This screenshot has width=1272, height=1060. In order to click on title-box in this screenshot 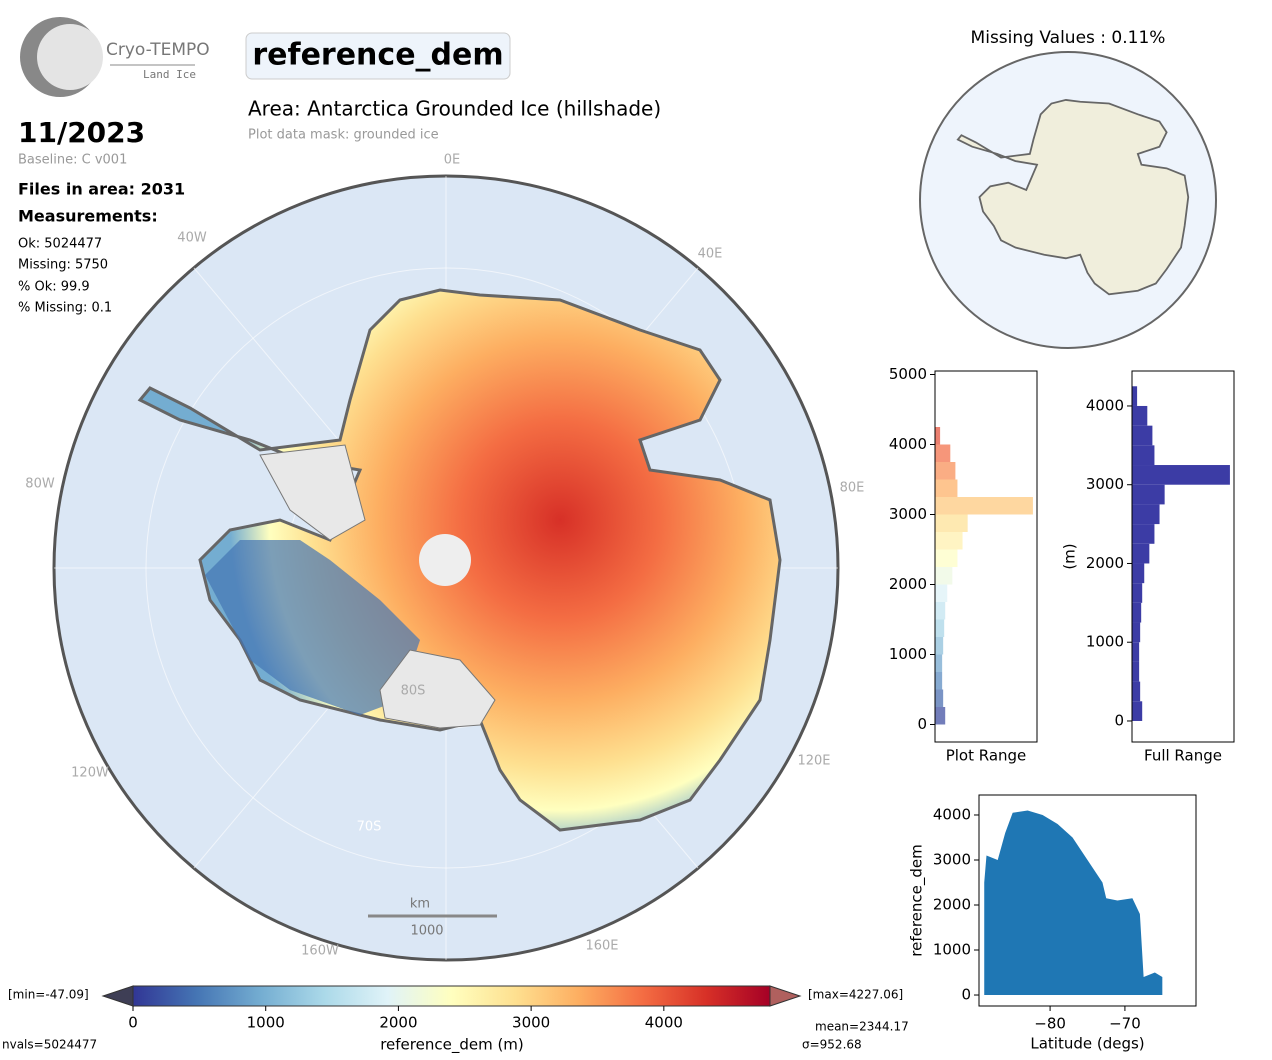, I will do `click(378, 56)`.